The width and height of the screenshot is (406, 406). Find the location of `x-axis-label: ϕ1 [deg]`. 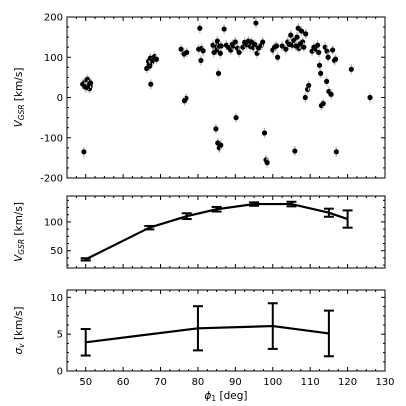

x-axis-label: ϕ1 [deg] is located at coordinates (225, 396).